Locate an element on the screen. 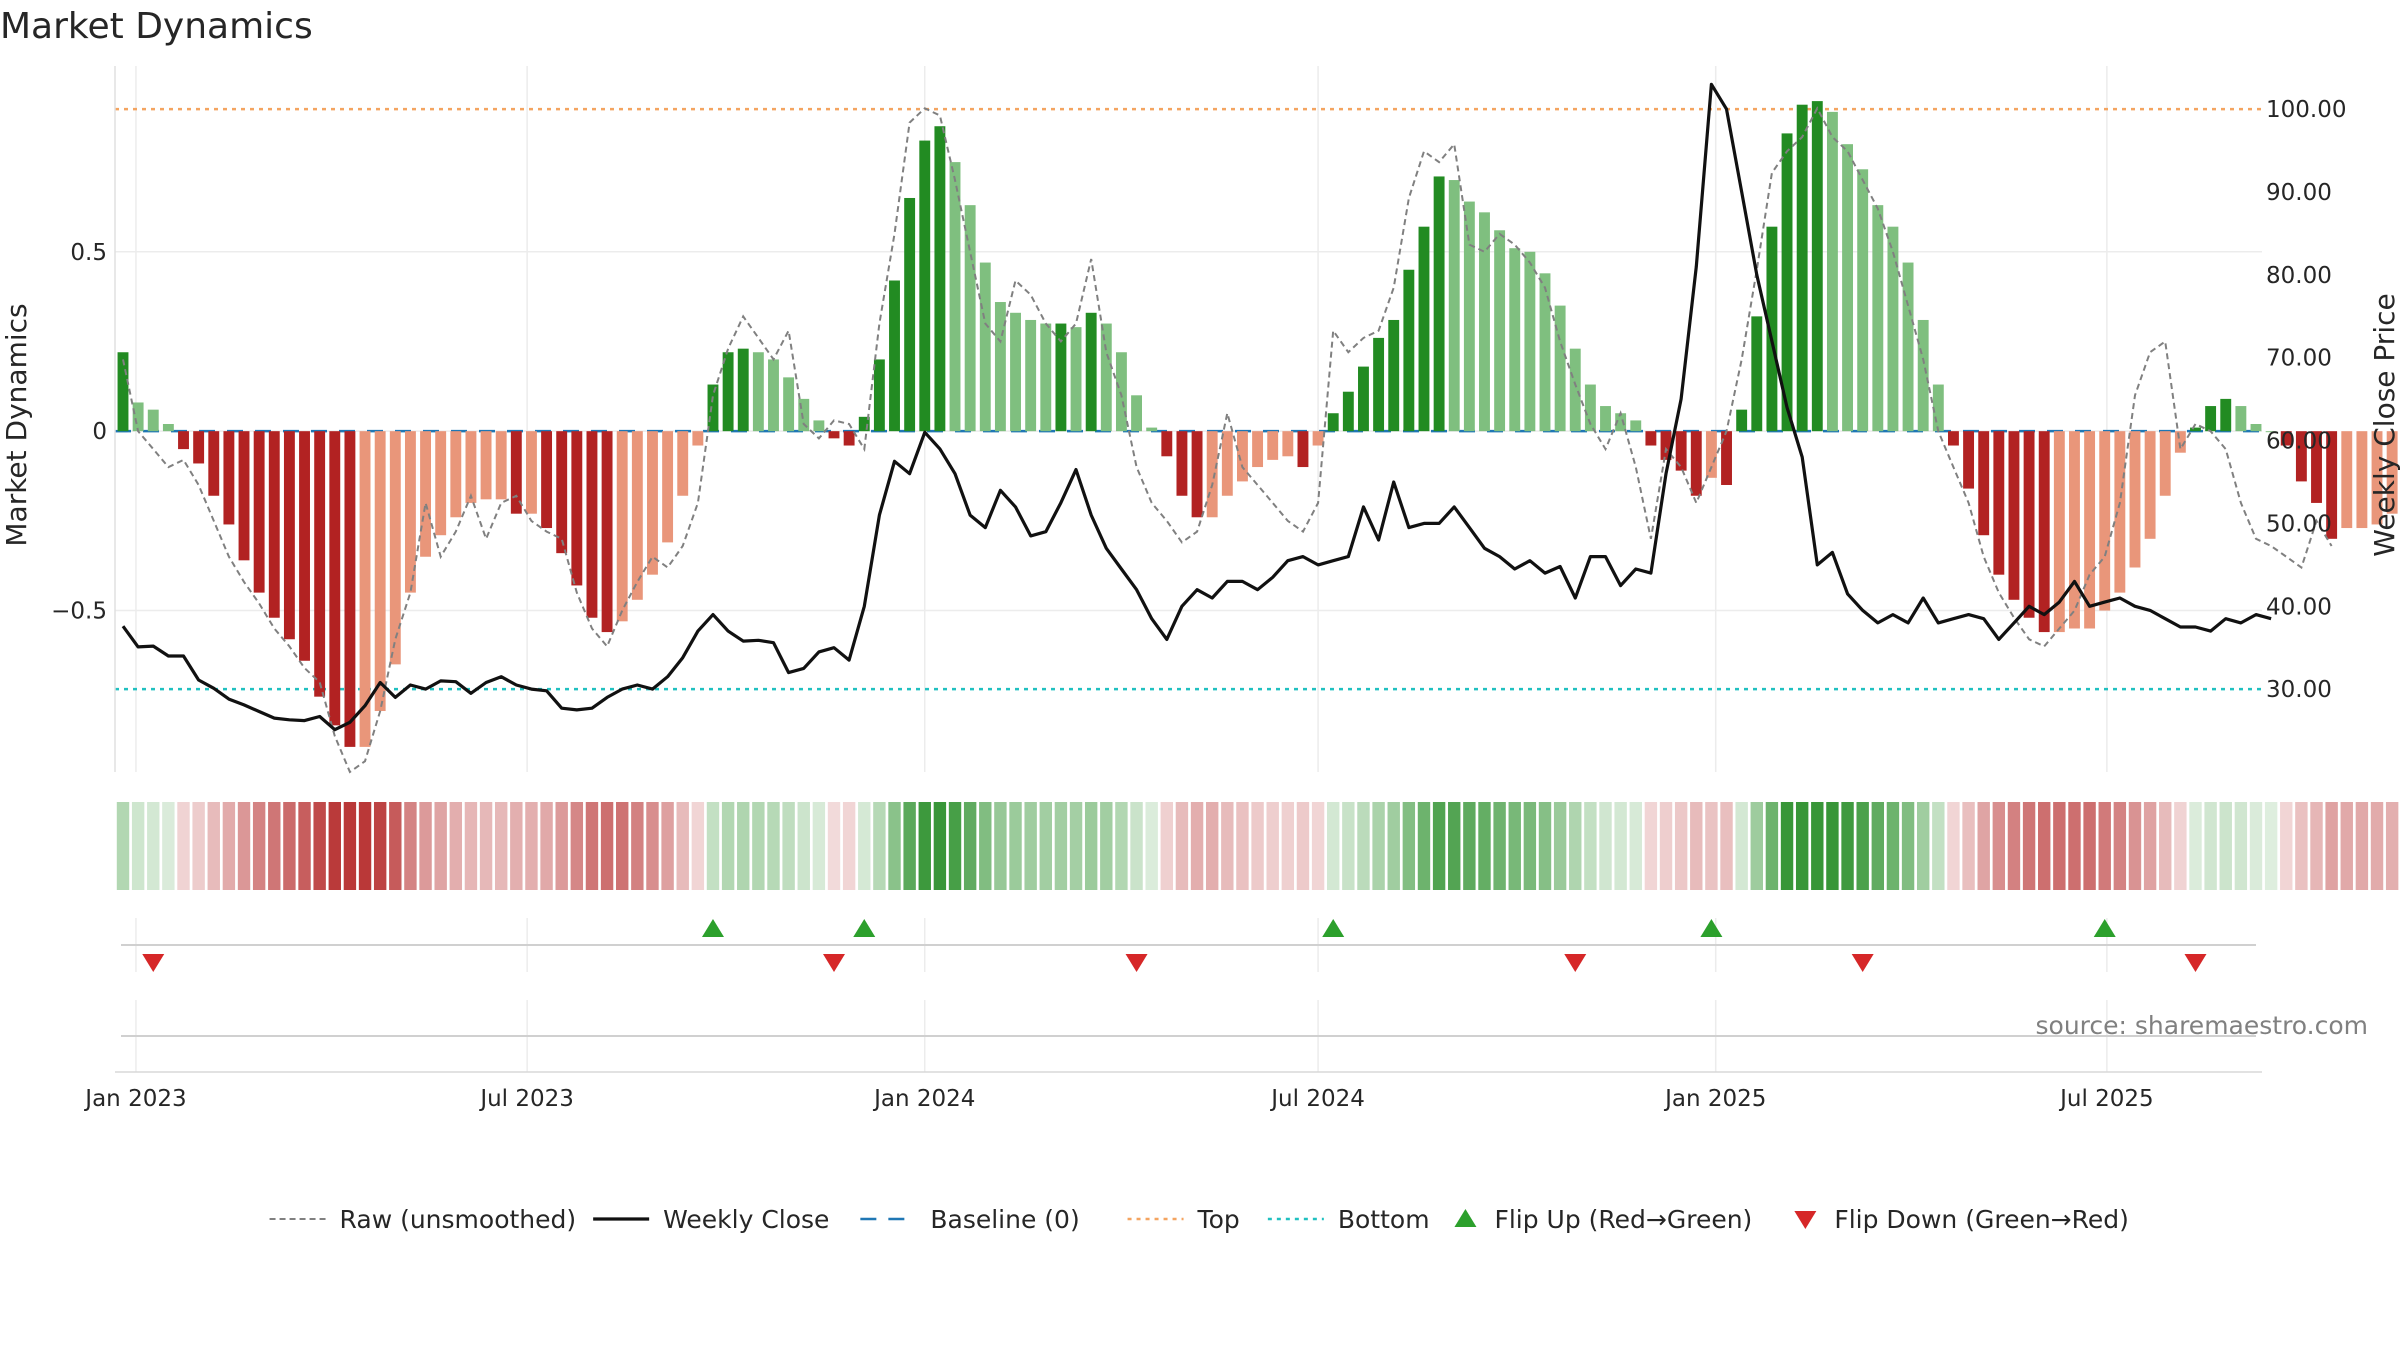 The height and width of the screenshot is (1350, 2400). legend-label: Flip Down (Green→Red) is located at coordinates (1981, 1219).